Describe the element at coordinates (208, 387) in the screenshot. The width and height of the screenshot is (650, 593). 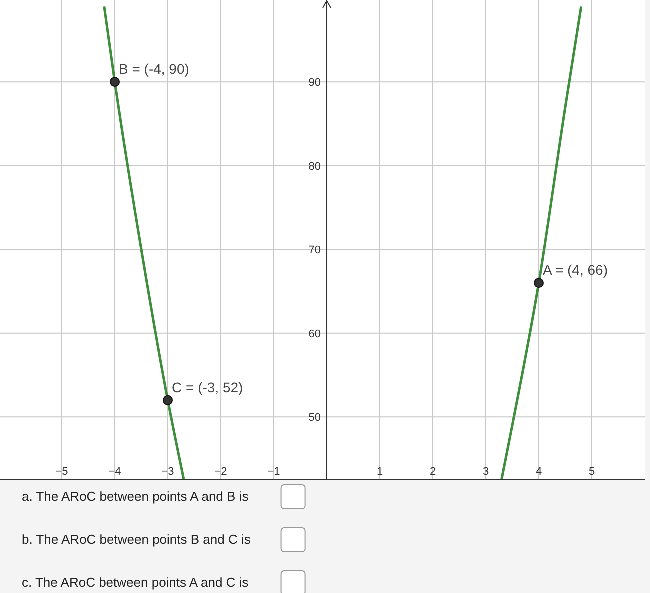
I see `annotation: C = (-3, 52)` at that location.